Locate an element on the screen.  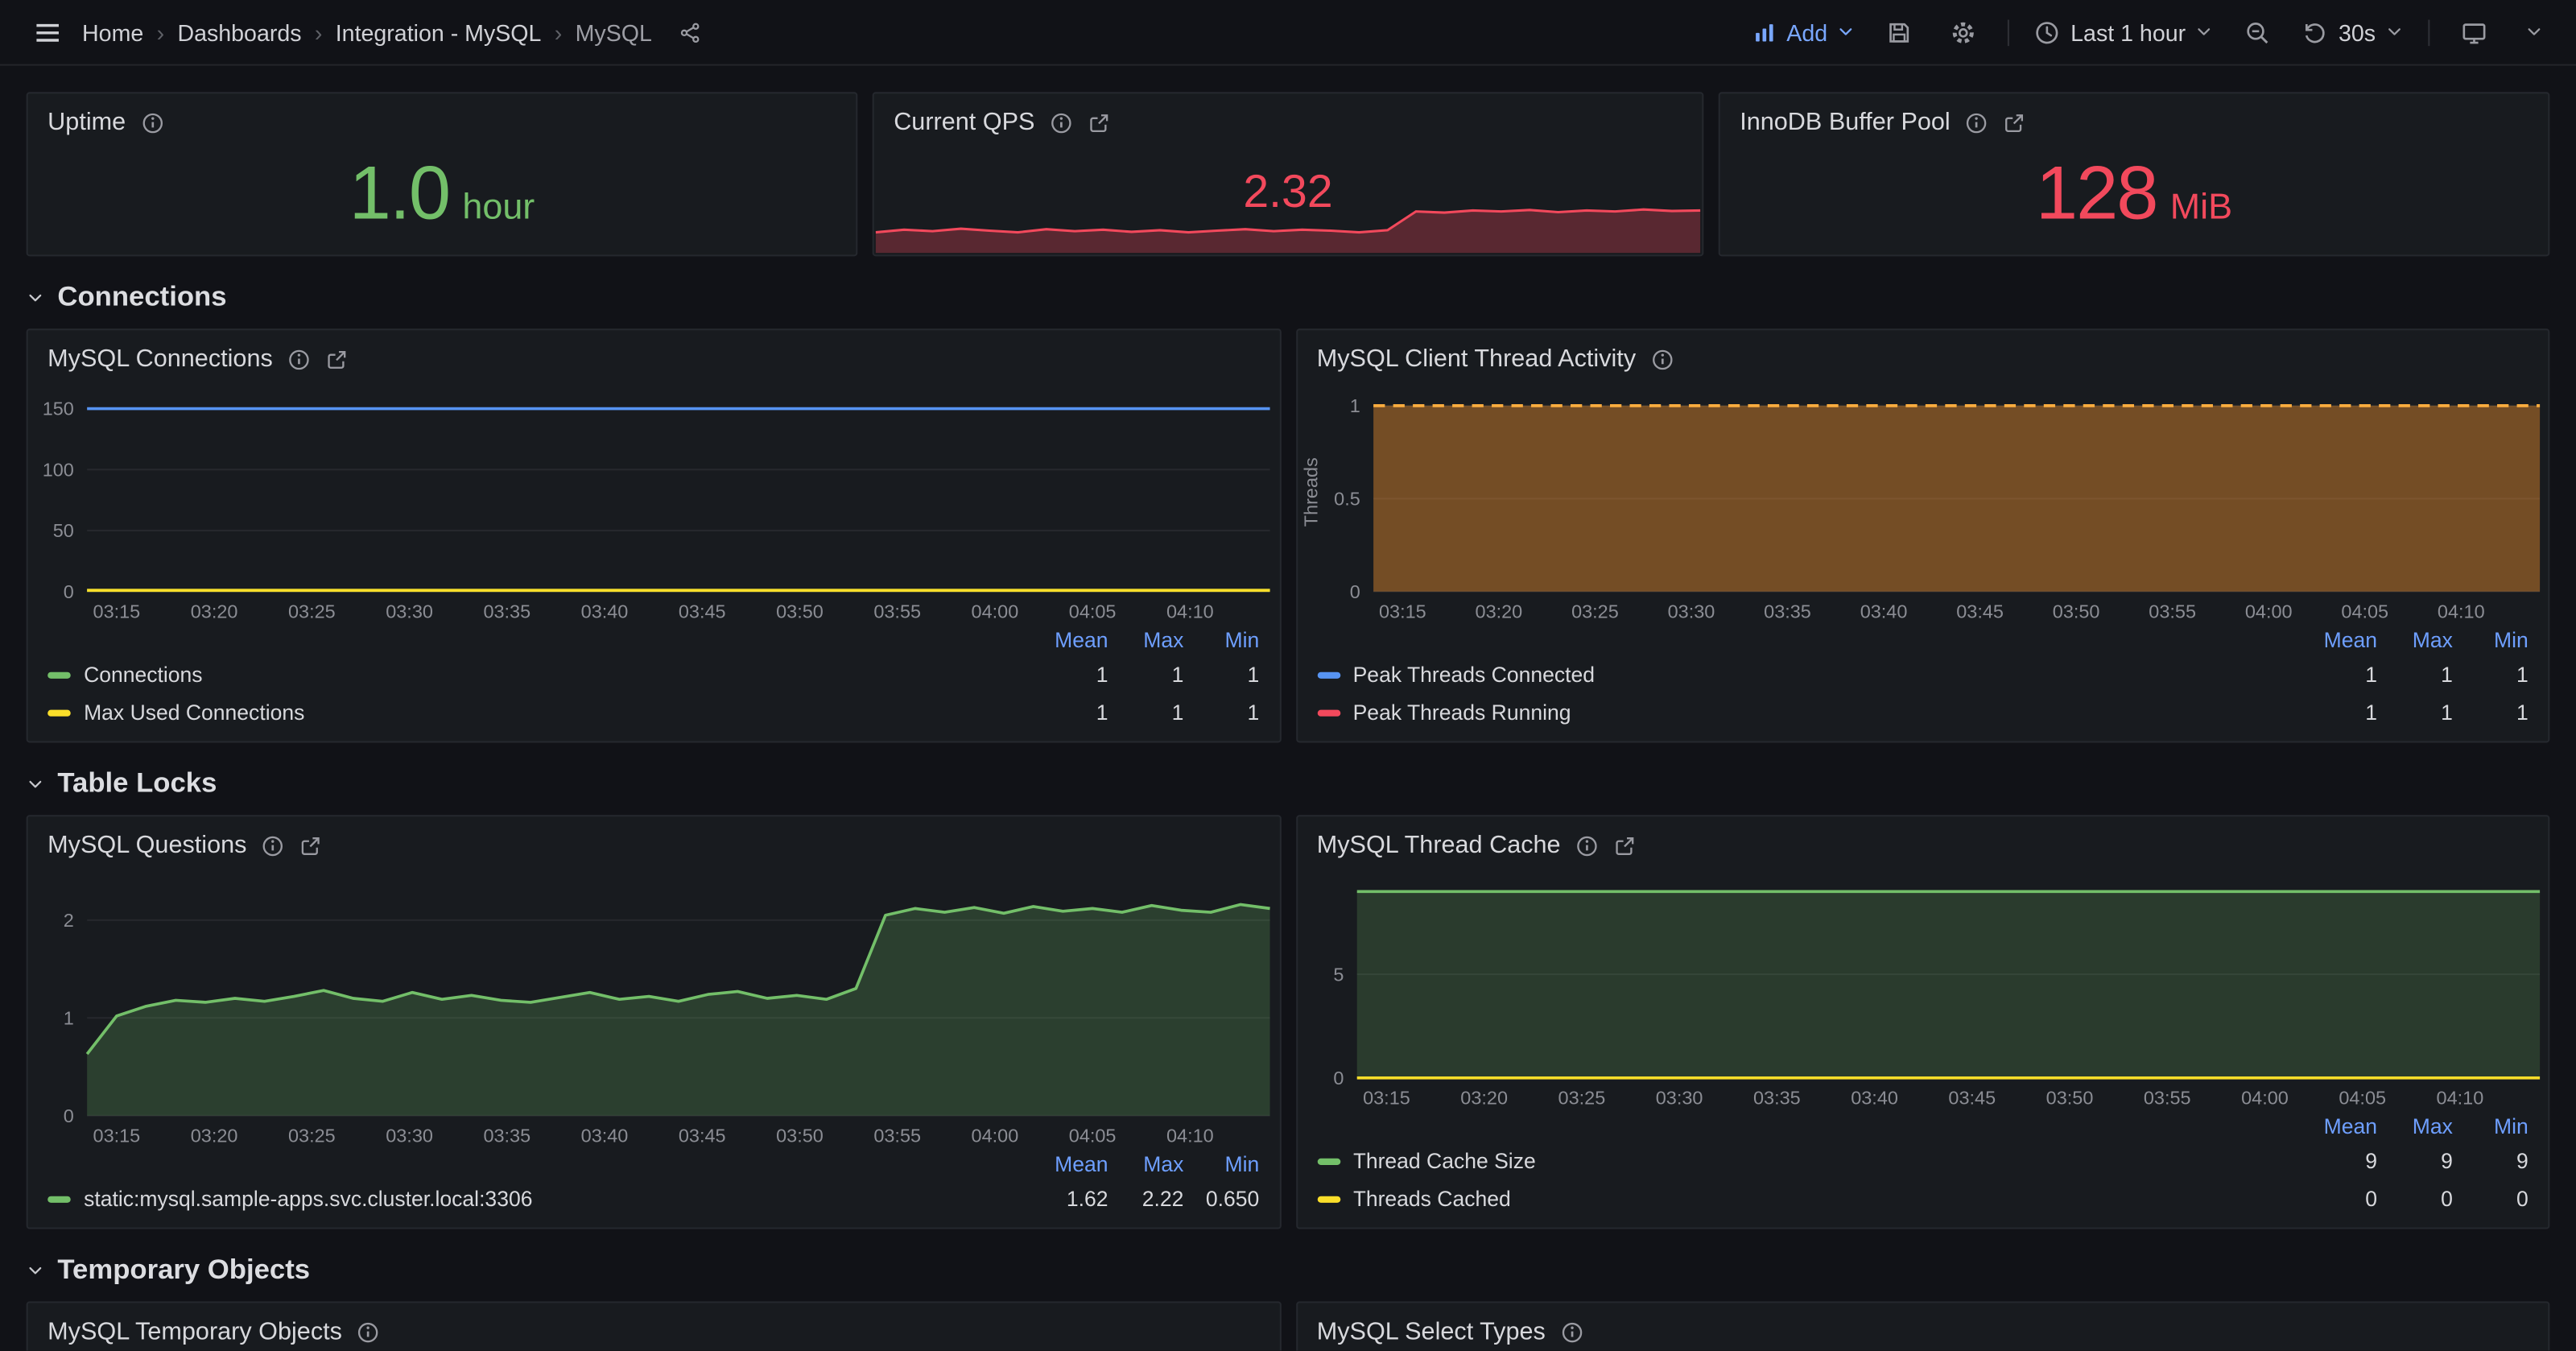
panel-uptime: Uptime 1.0 hour is located at coordinates (442, 174).